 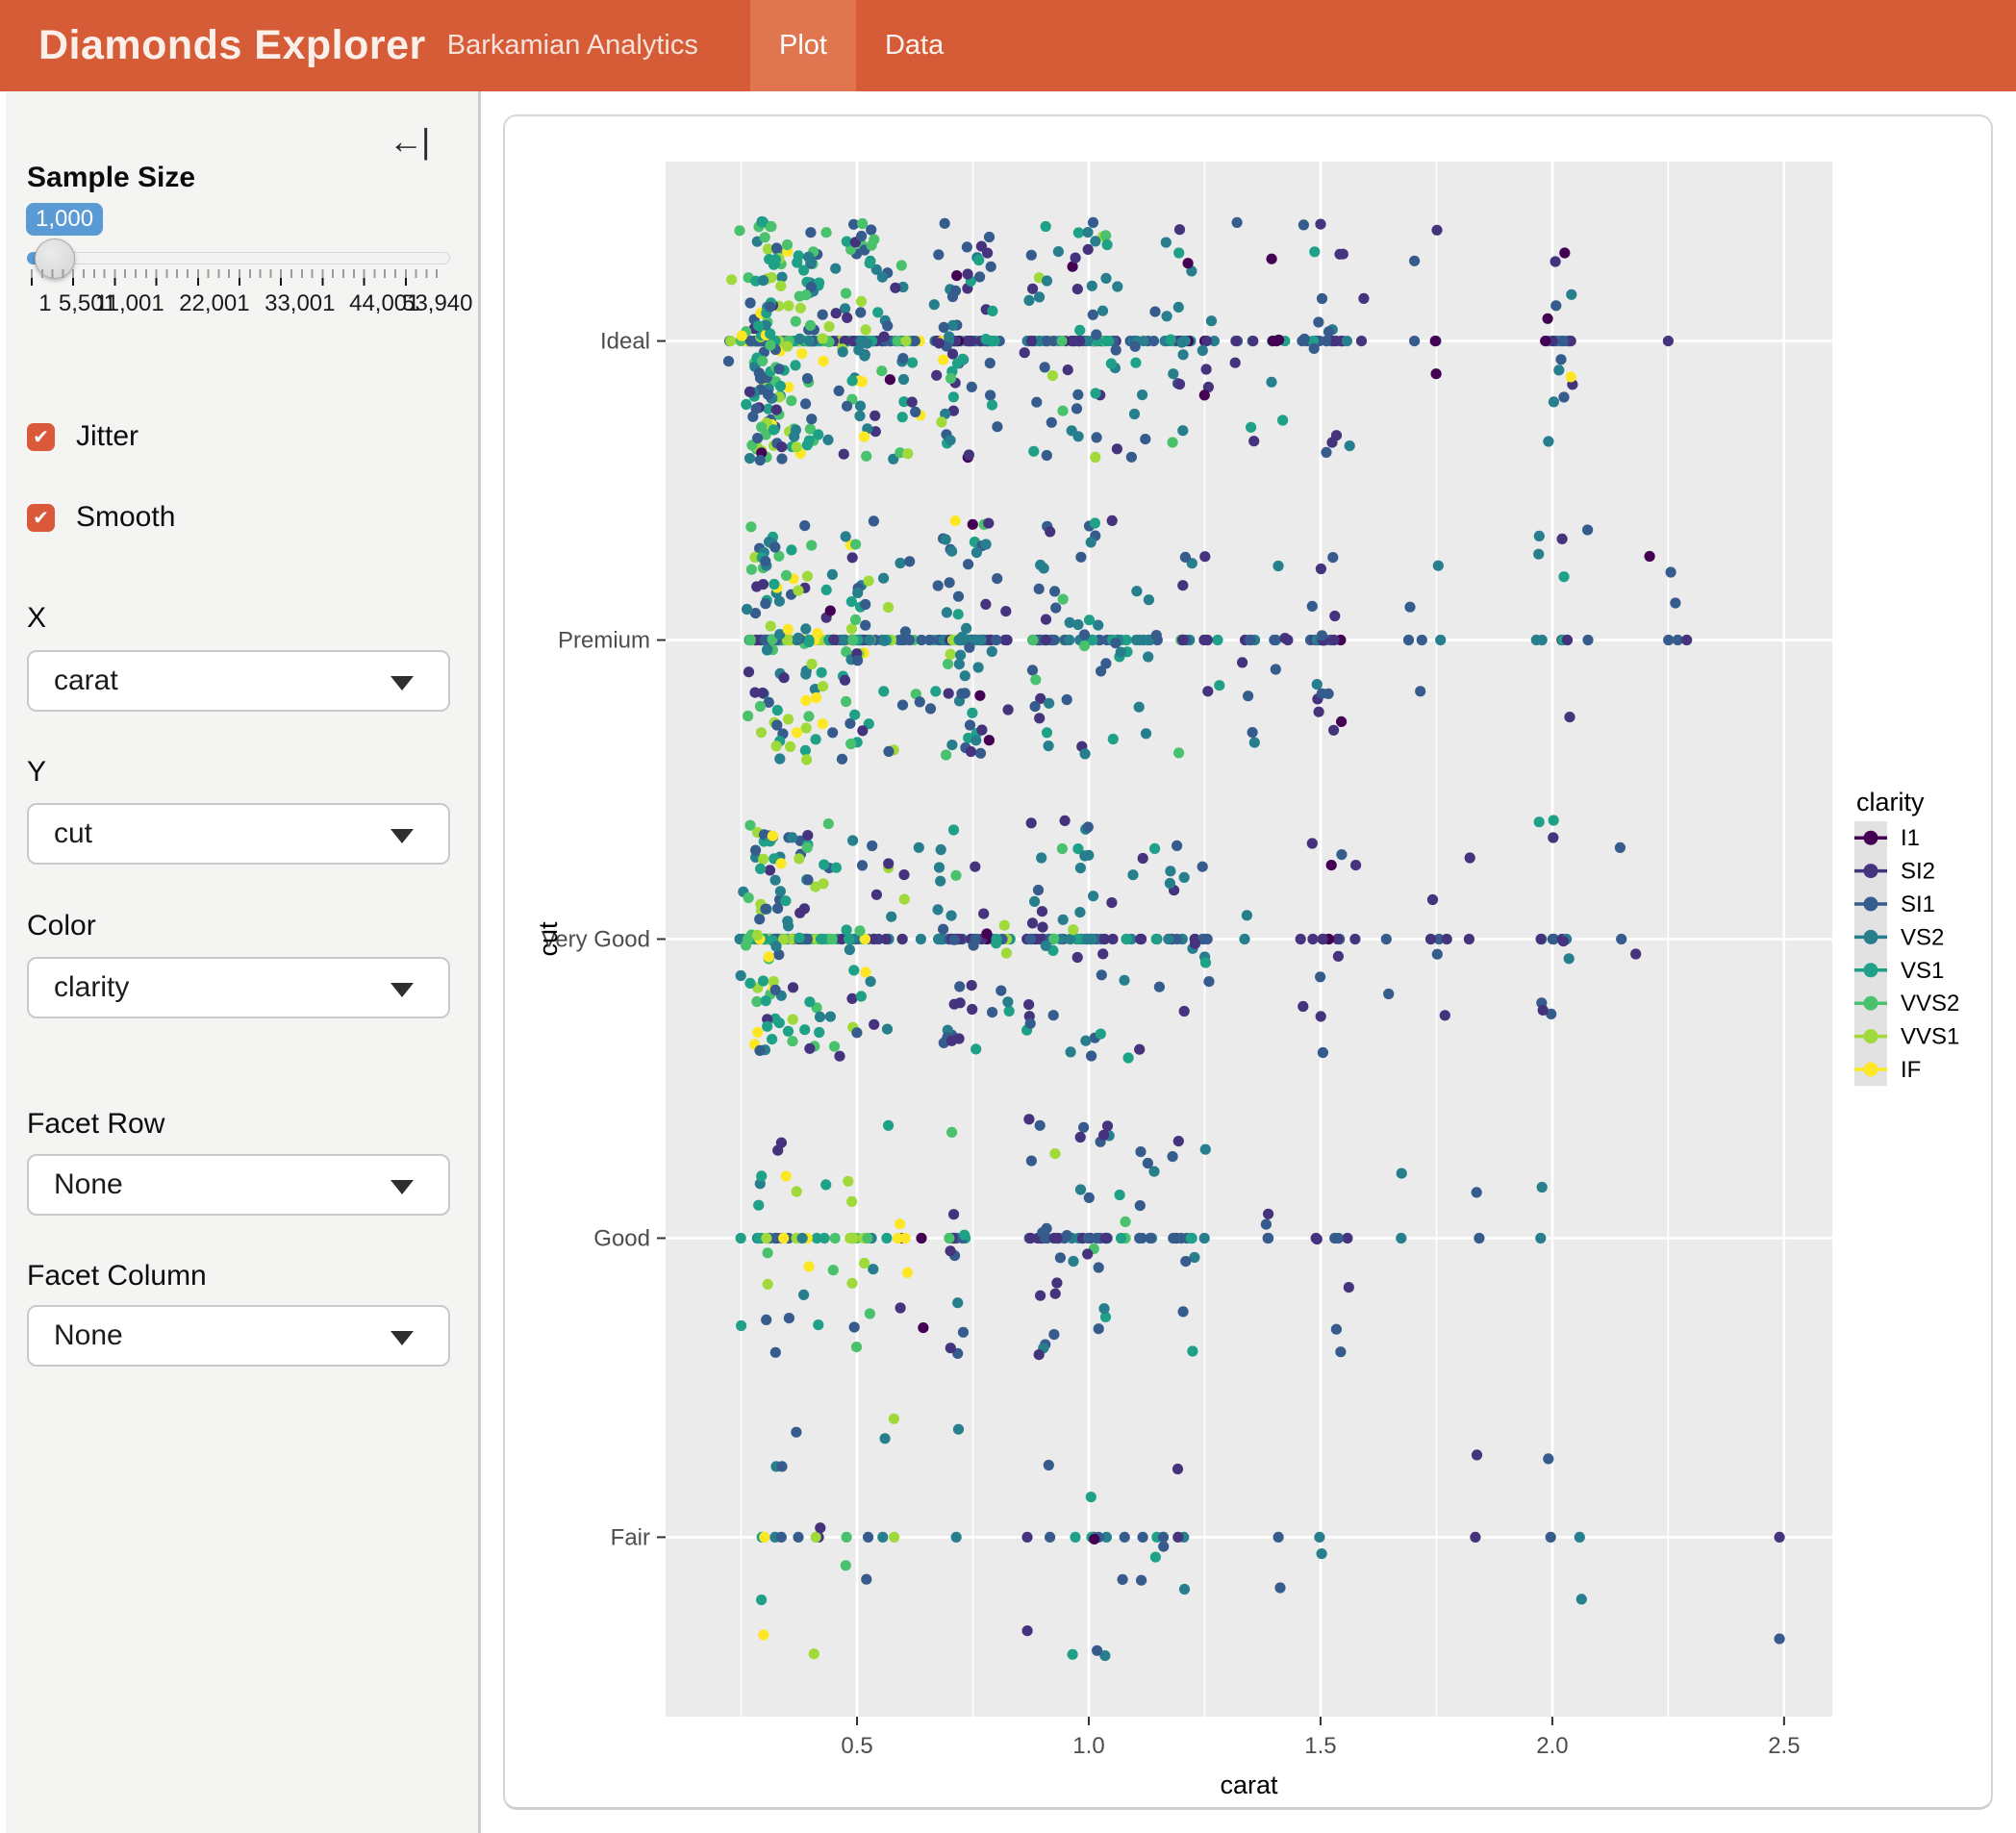 I want to click on svg-text: Good, so click(x=621, y=1238).